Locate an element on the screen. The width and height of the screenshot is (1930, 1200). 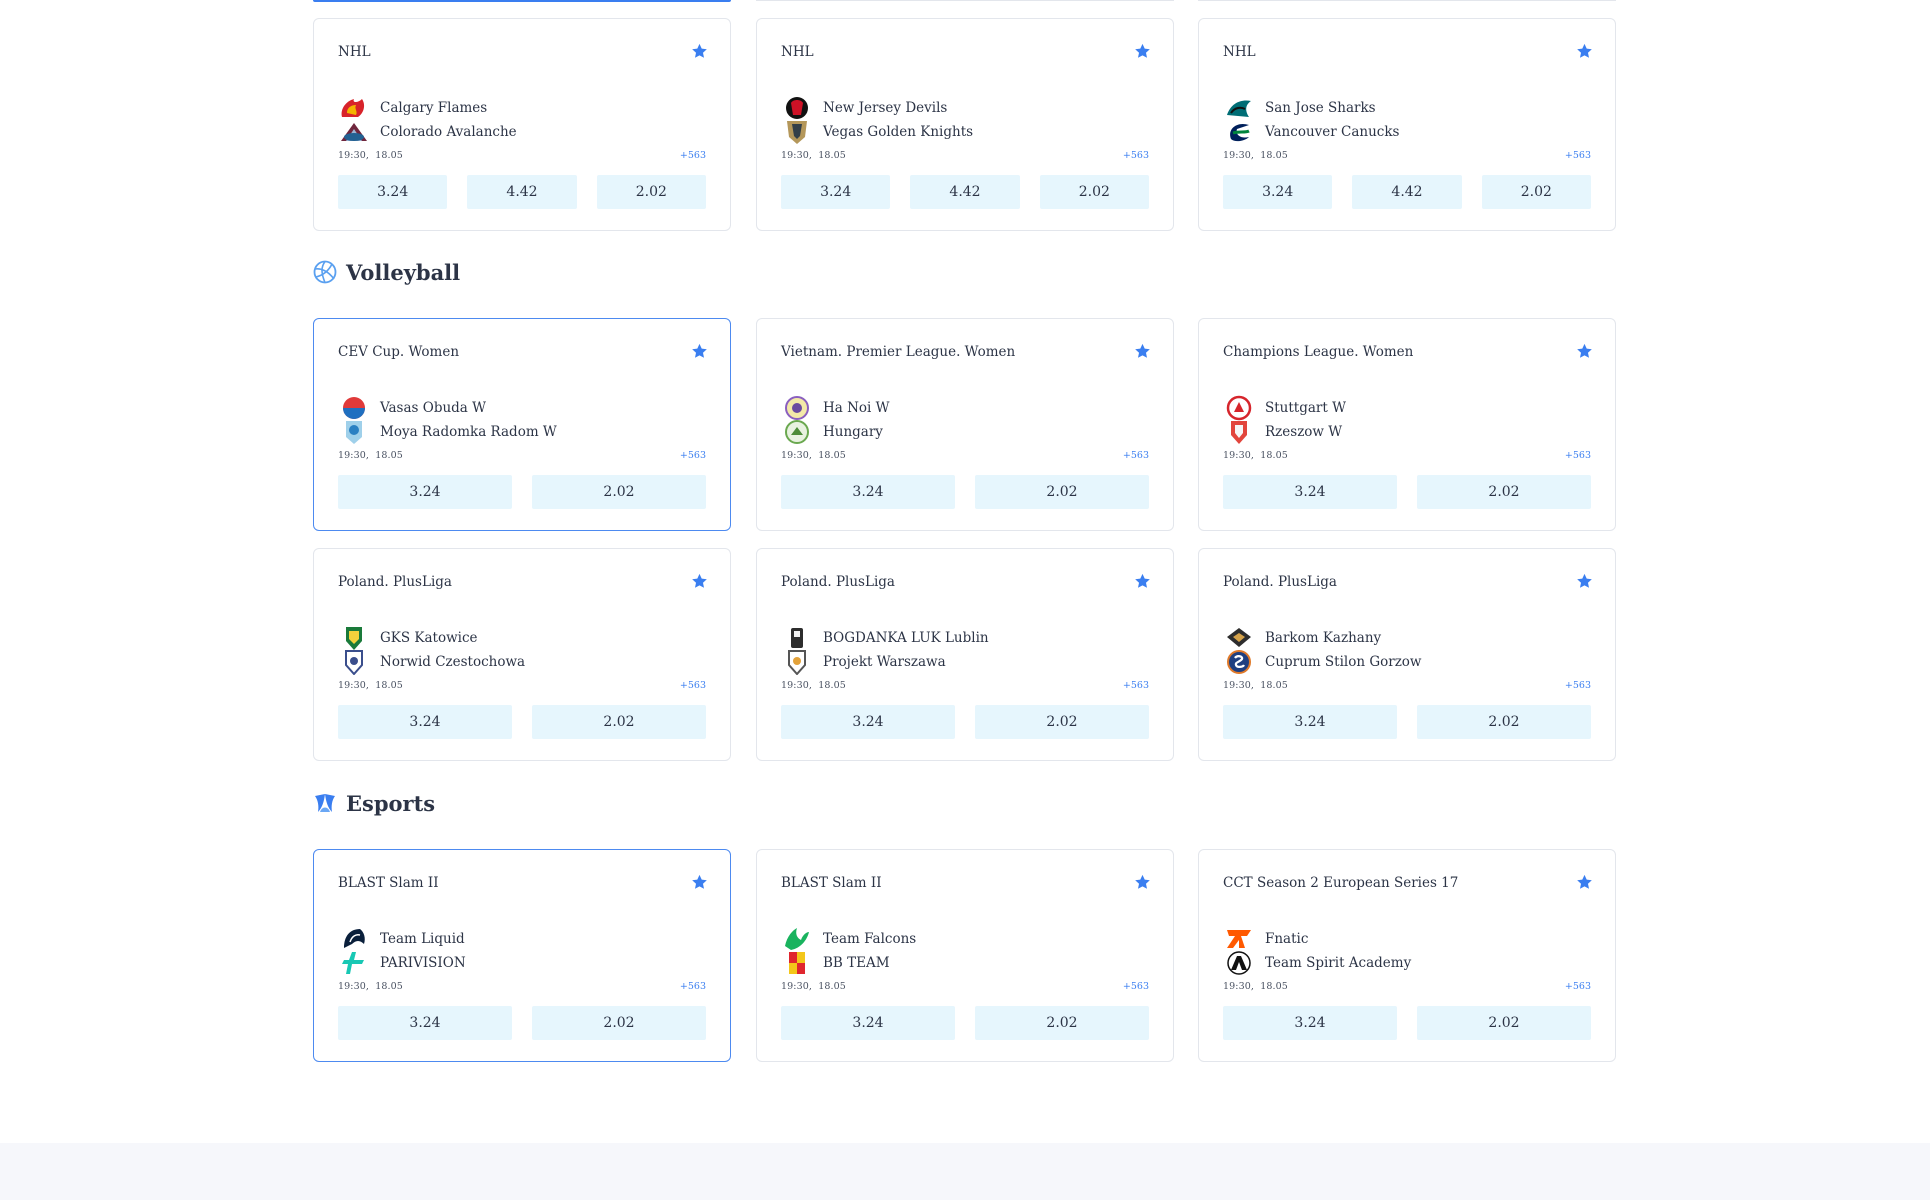
team-name: Team Spirit Academy is located at coordinates (1338, 963).